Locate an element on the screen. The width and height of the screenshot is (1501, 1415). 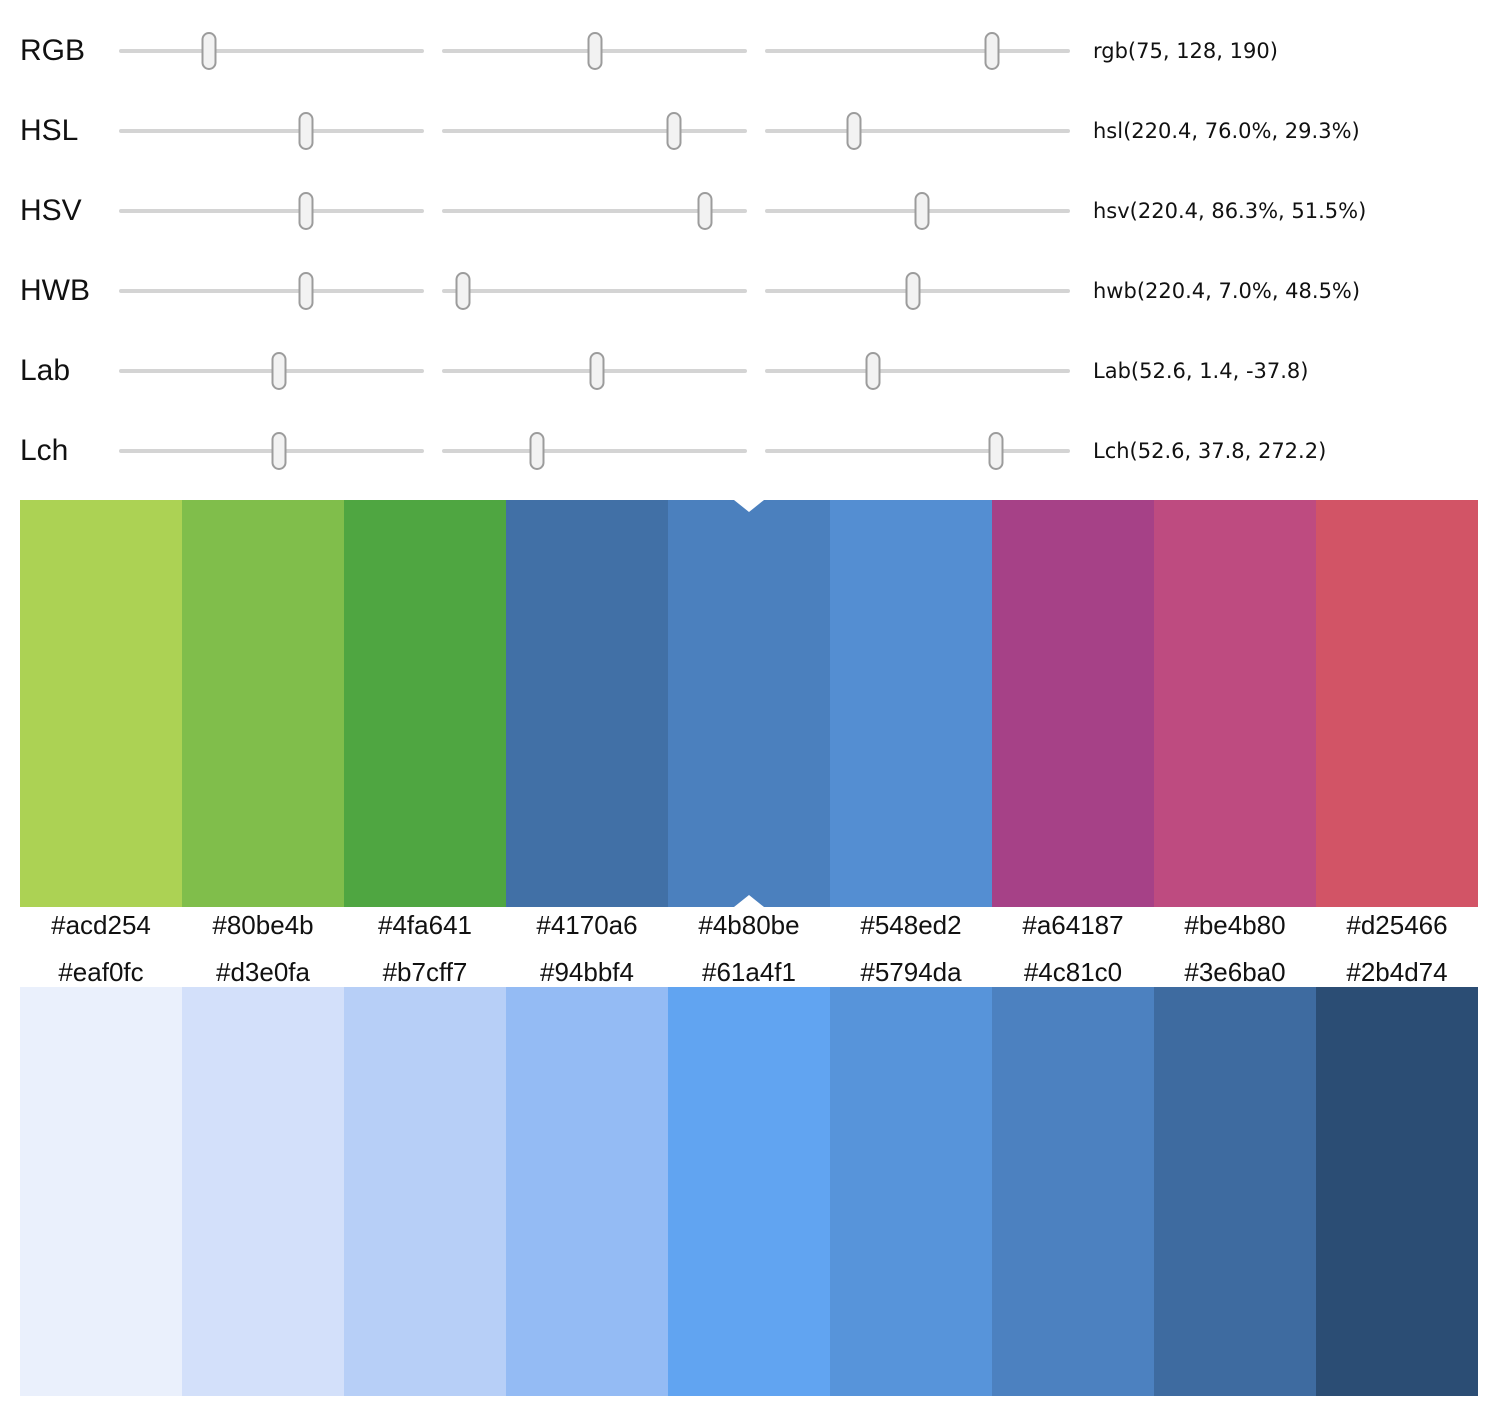
lab-b-slider-thumb is located at coordinates (873, 371).